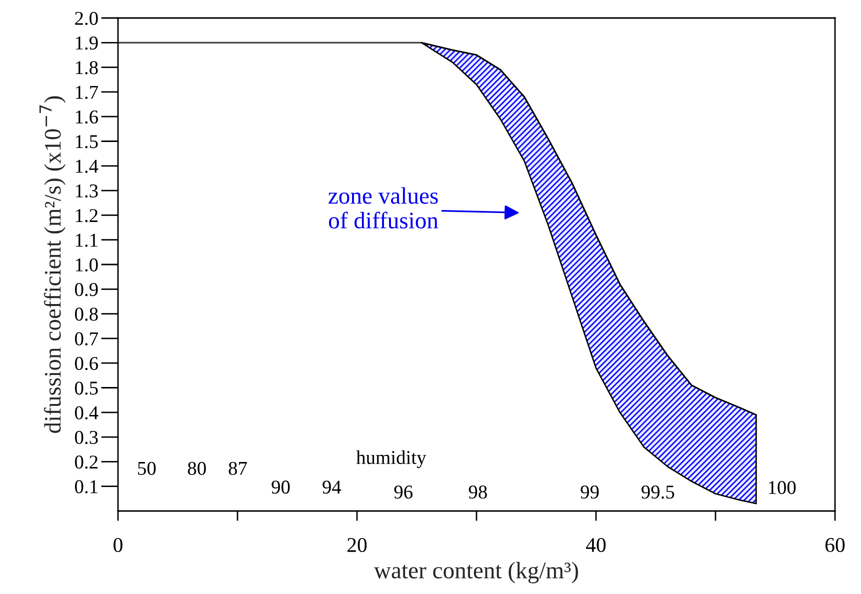 The image size is (861, 594). Describe the element at coordinates (118, 545) in the screenshot. I see `x-tick-label: 0` at that location.